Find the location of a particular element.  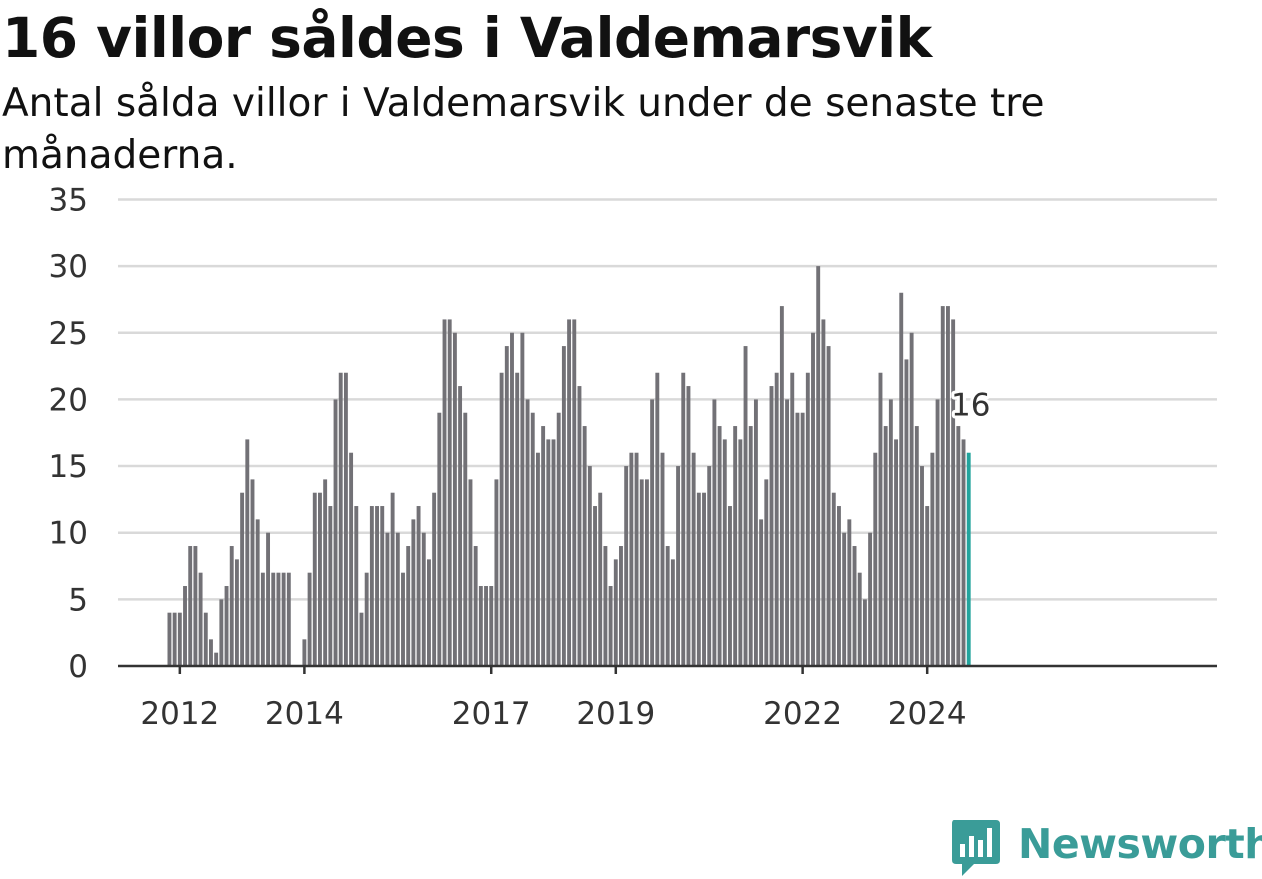

y-tick-label: 0 is located at coordinates (78, 667).